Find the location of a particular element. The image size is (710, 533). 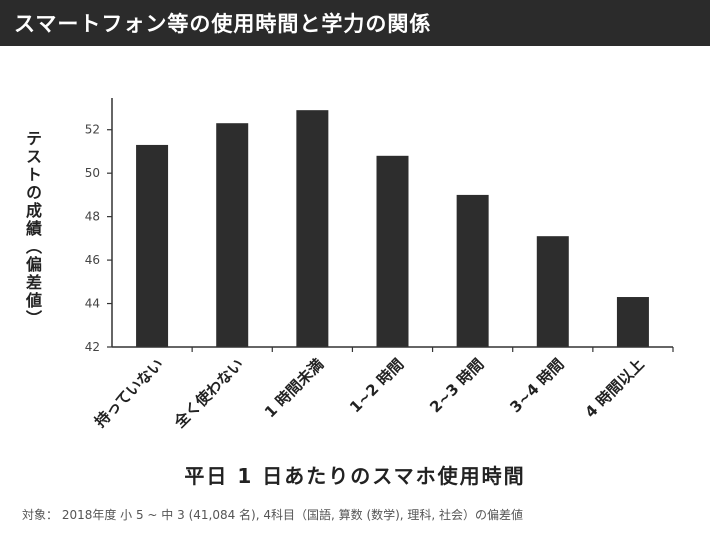

y-tick-label: 42 is located at coordinates (92, 347).